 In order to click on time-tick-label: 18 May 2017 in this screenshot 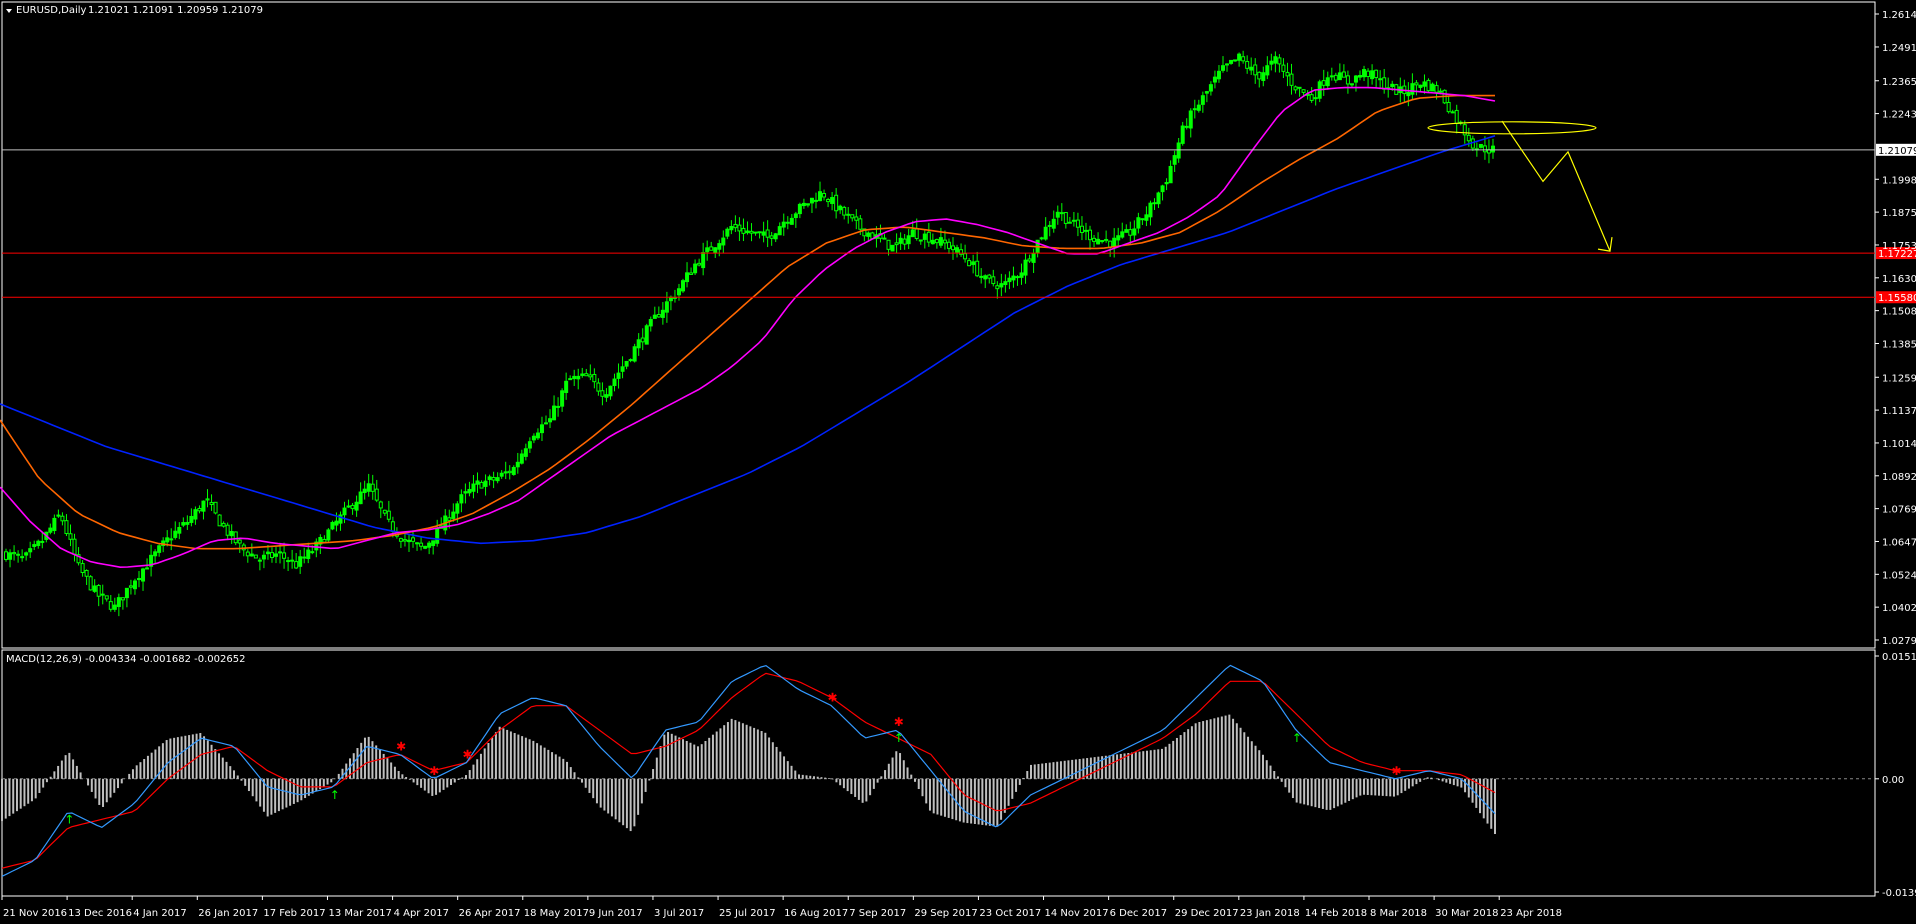, I will do `click(556, 913)`.